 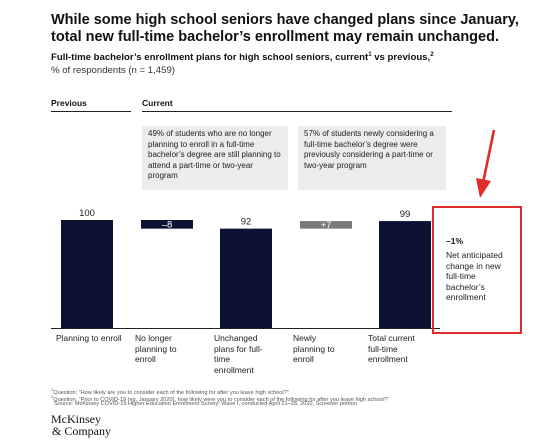 What do you see at coordinates (238, 354) in the screenshot?
I see `category-label-unchanged: Unchanged plans for full-time enrollment` at bounding box center [238, 354].